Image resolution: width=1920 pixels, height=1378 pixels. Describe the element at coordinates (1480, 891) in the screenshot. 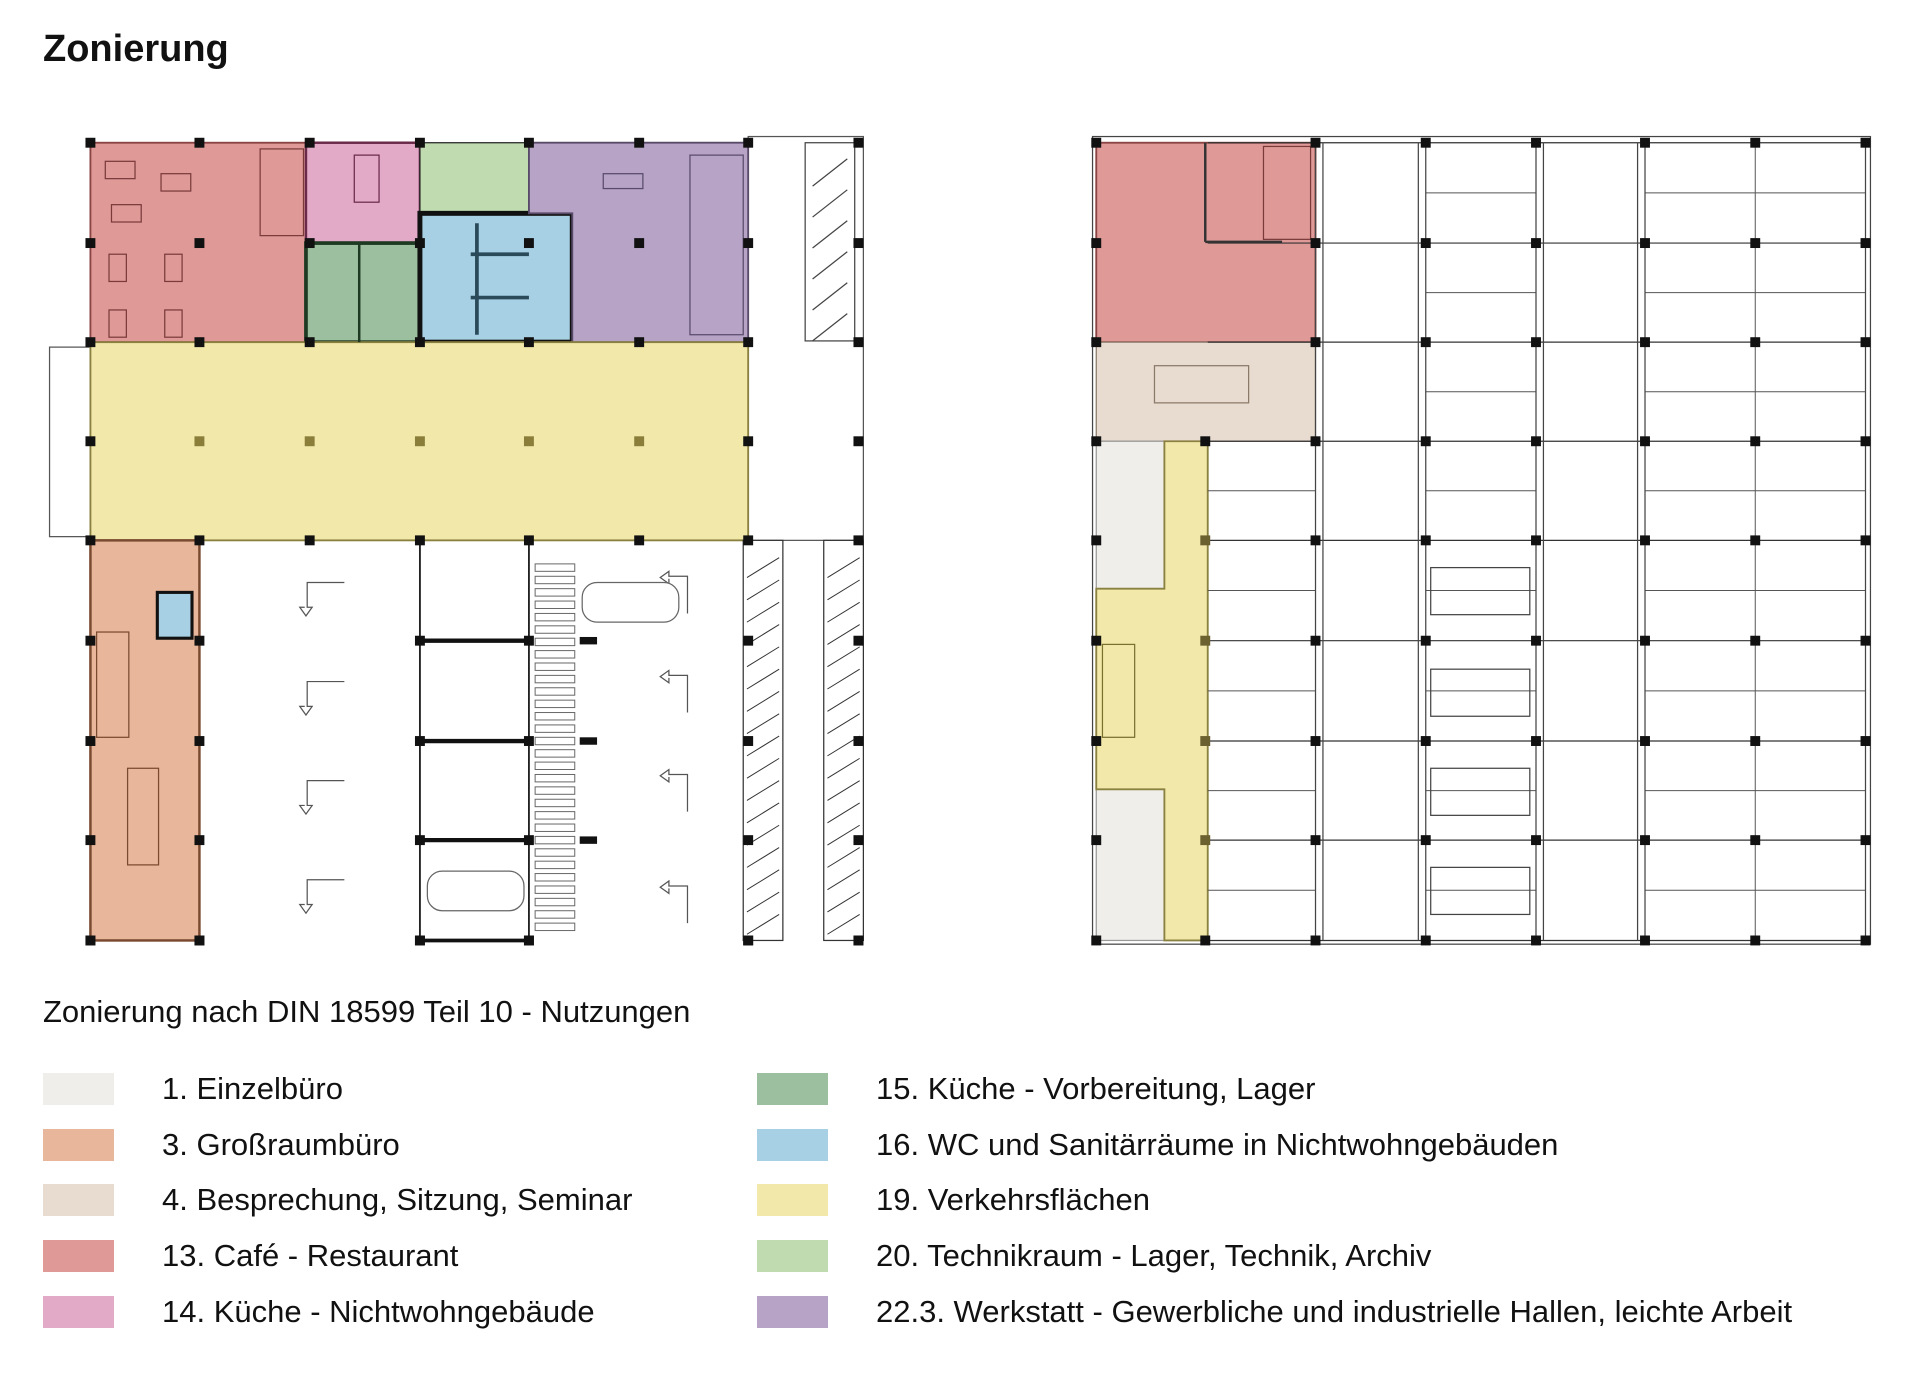

I see `skylight` at that location.